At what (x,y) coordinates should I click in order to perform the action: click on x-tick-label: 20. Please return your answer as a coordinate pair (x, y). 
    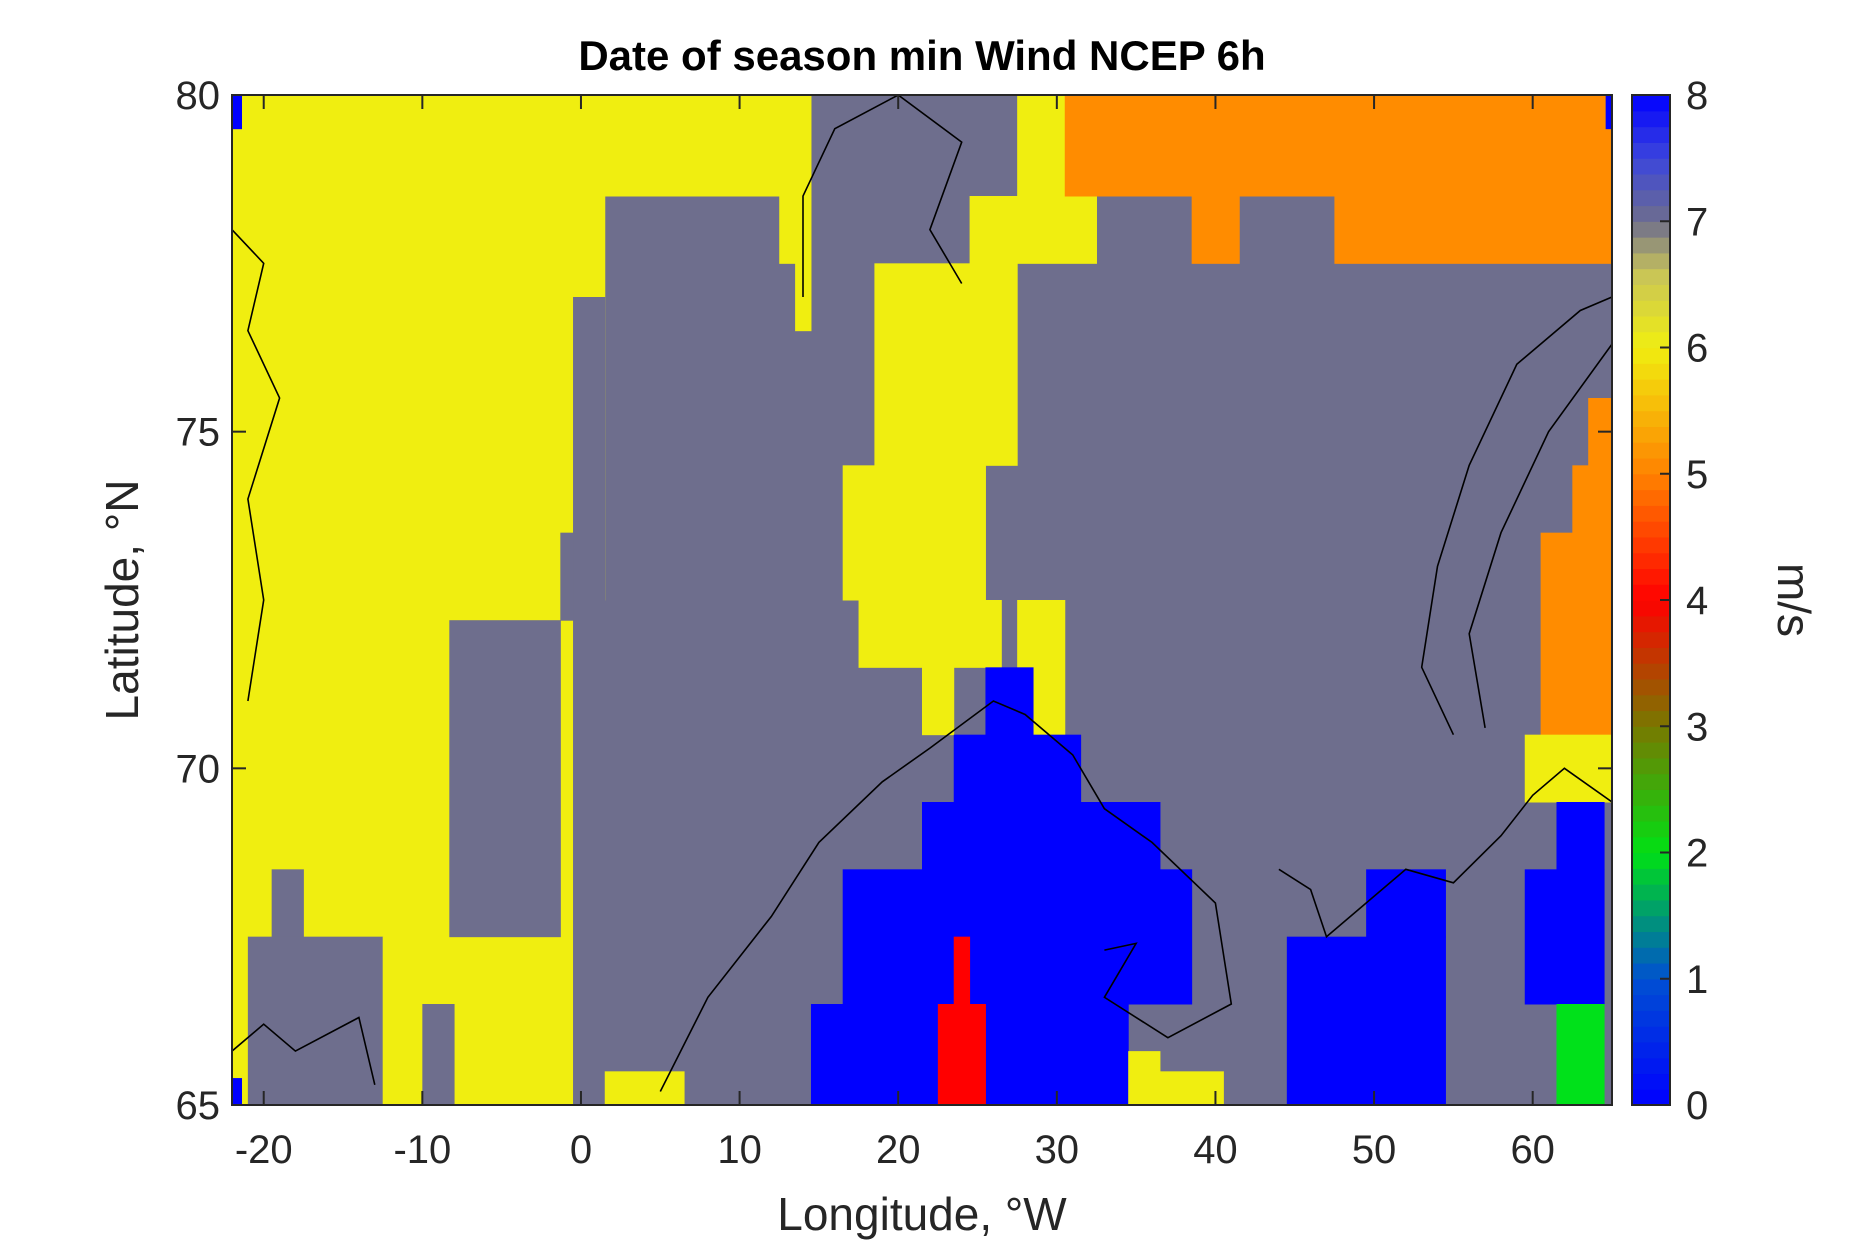
    Looking at the image, I should click on (898, 1150).